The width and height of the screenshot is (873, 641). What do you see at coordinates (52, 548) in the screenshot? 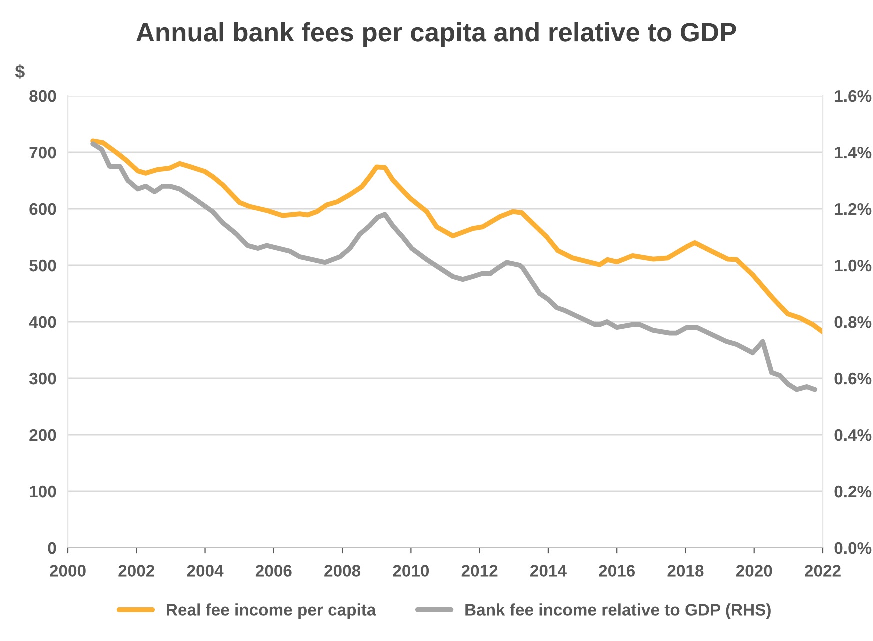
I see `y-tick-label: 0` at bounding box center [52, 548].